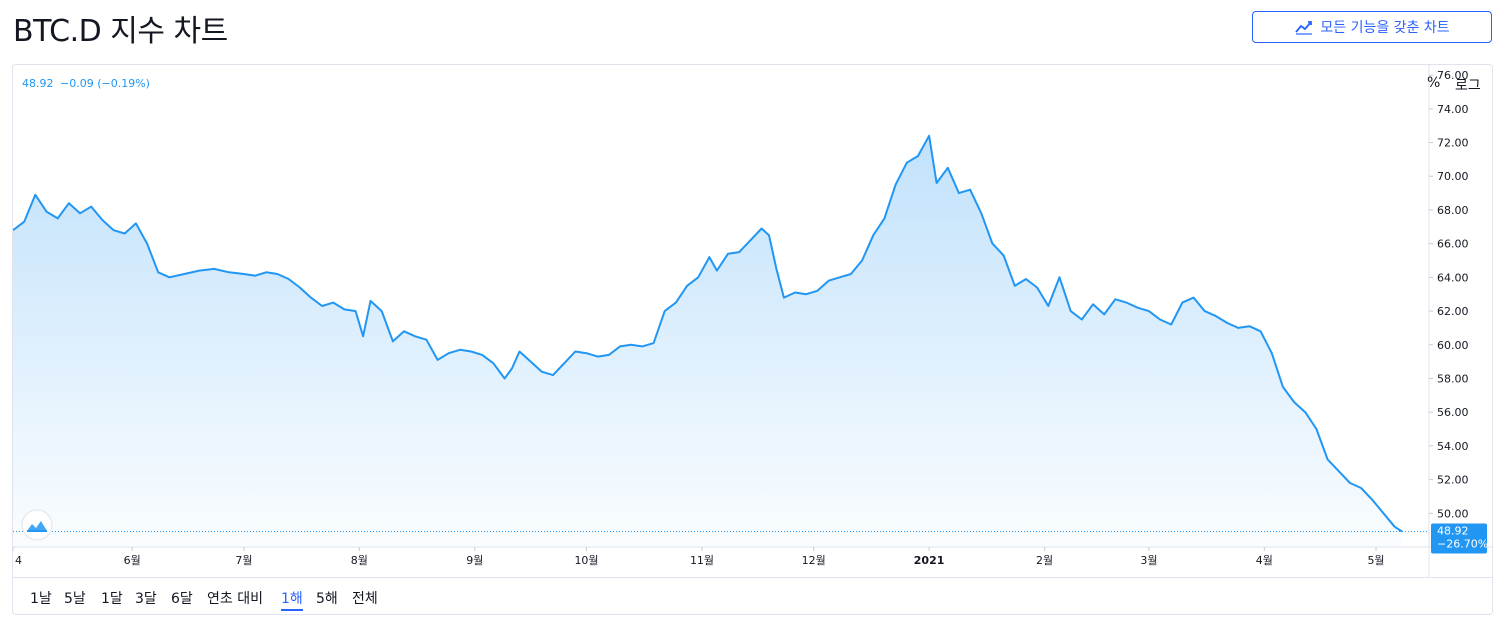  I want to click on y-tick-label: 60.00, so click(1453, 345).